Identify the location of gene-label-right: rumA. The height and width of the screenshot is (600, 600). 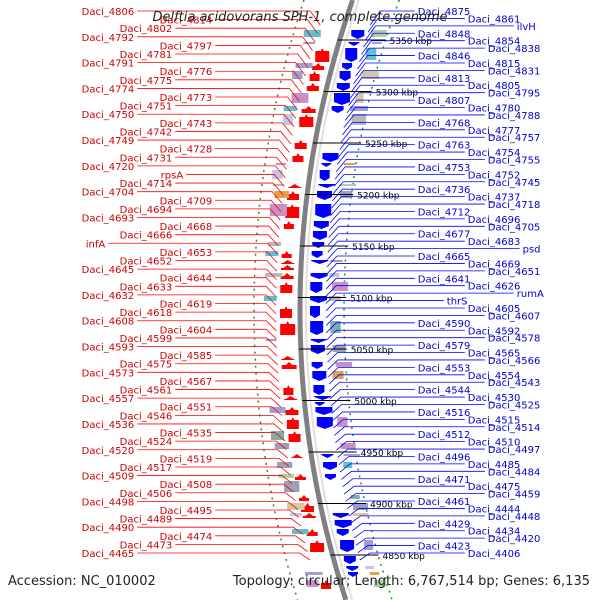
(530, 294).